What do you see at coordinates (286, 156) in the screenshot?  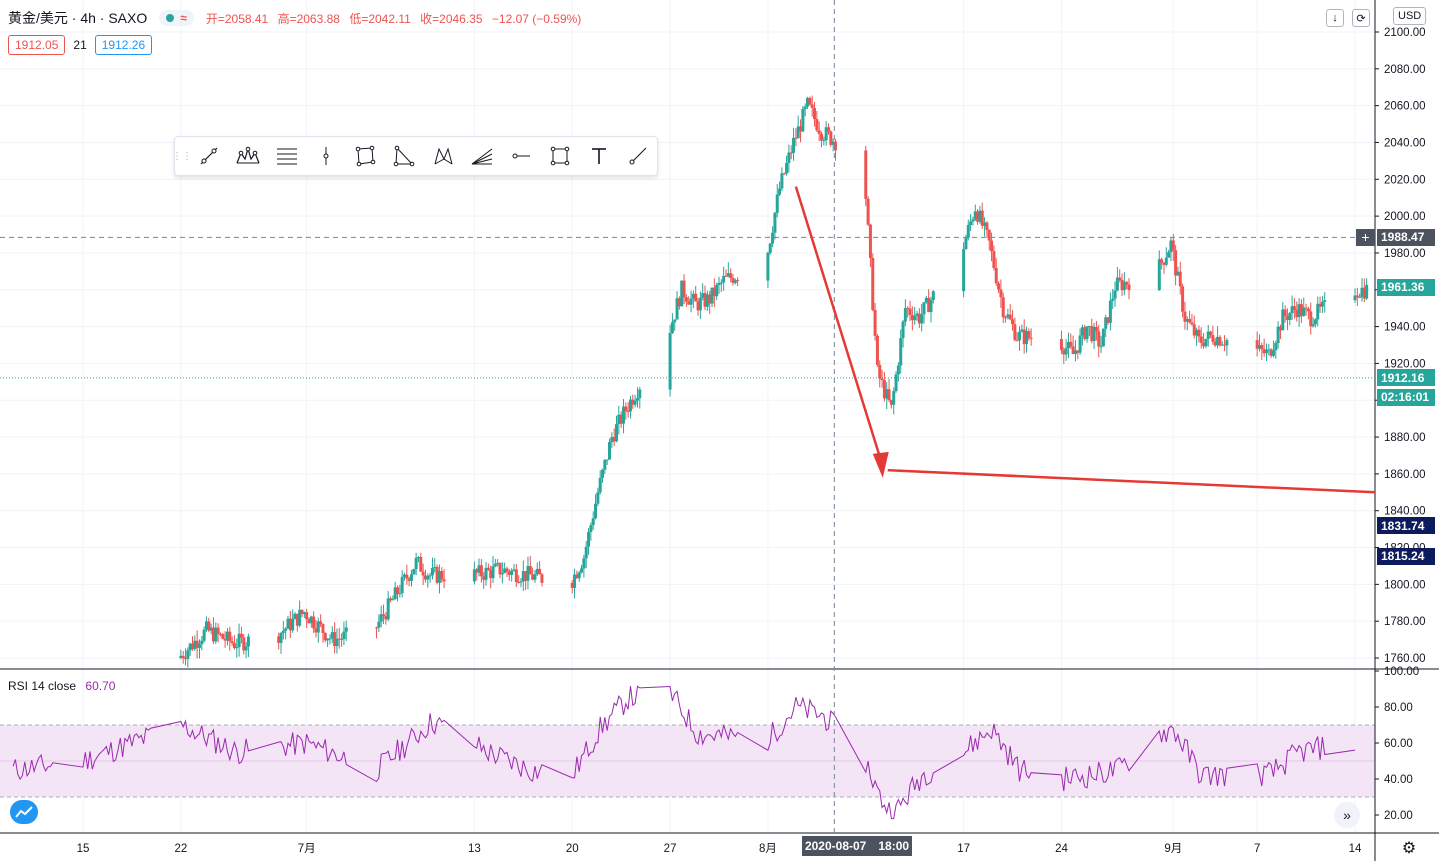 I see `fib-retracement-icon` at bounding box center [286, 156].